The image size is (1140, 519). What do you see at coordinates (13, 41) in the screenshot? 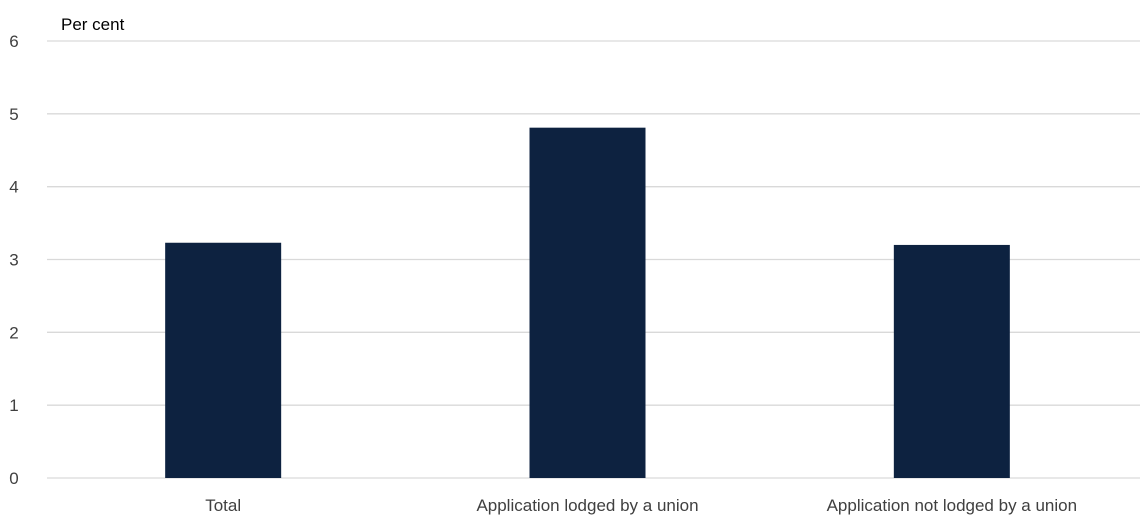
I see `y-tick-label: 6` at bounding box center [13, 41].